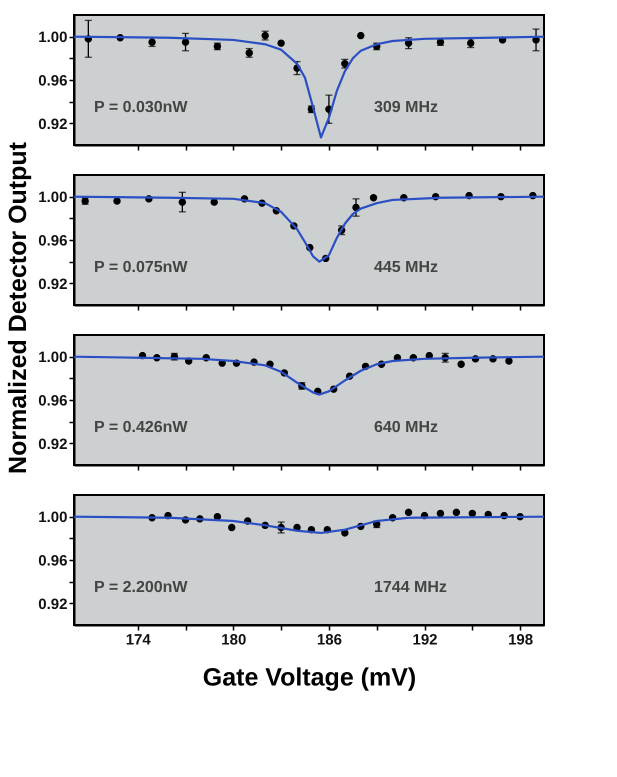 The width and height of the screenshot is (617, 777). What do you see at coordinates (18, 307) in the screenshot?
I see `y-axis-title: Normalized Detector Output` at bounding box center [18, 307].